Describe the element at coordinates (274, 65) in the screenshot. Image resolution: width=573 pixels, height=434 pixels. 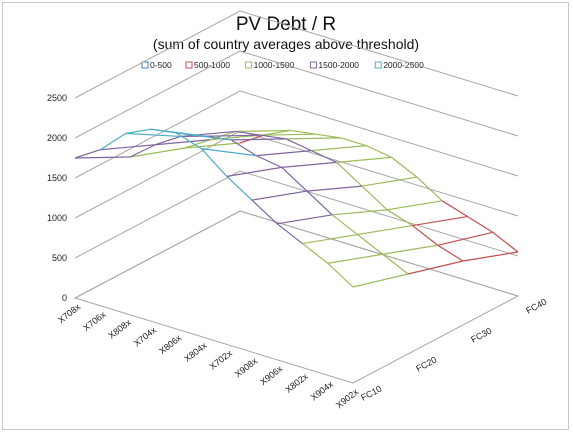
I see `legend-label: 1000-1500` at that location.